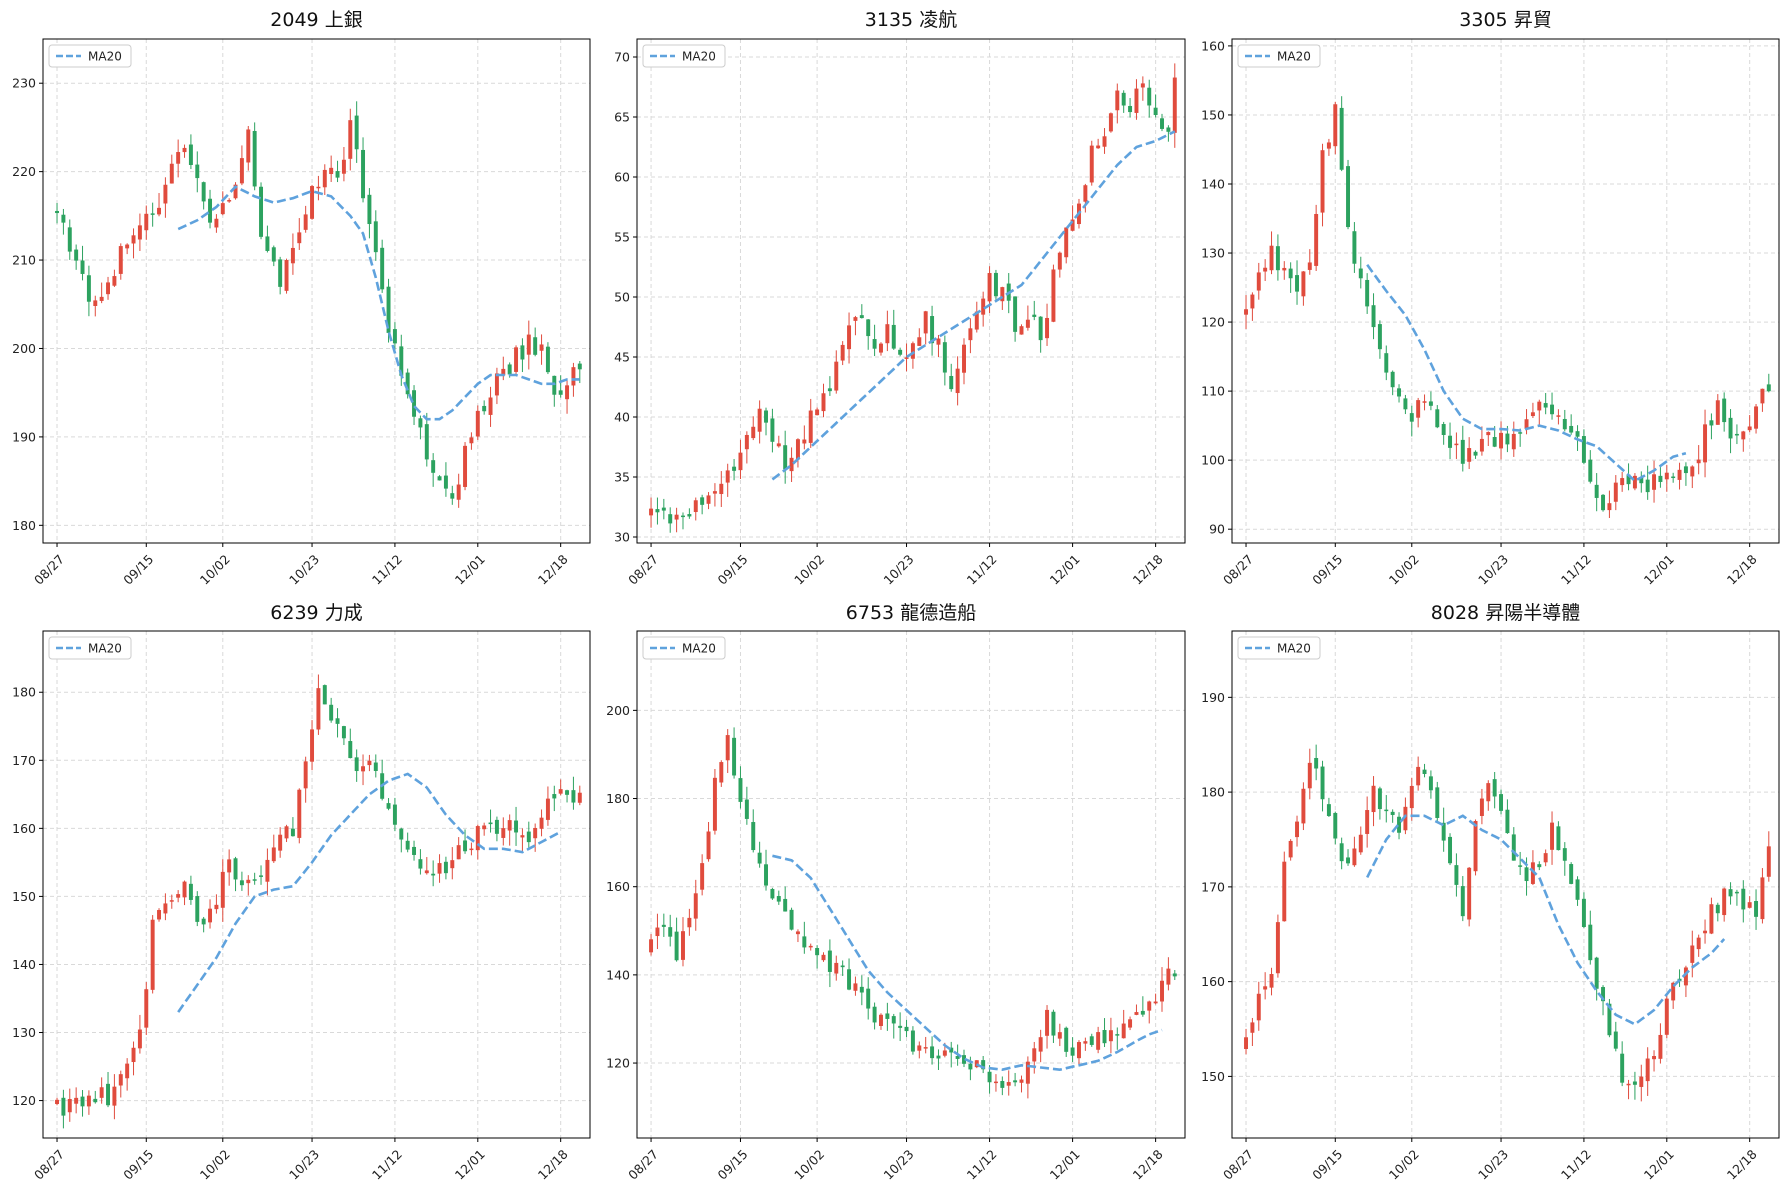  Describe the element at coordinates (1213, 45) in the screenshot. I see `y-tick-label: 160` at that location.